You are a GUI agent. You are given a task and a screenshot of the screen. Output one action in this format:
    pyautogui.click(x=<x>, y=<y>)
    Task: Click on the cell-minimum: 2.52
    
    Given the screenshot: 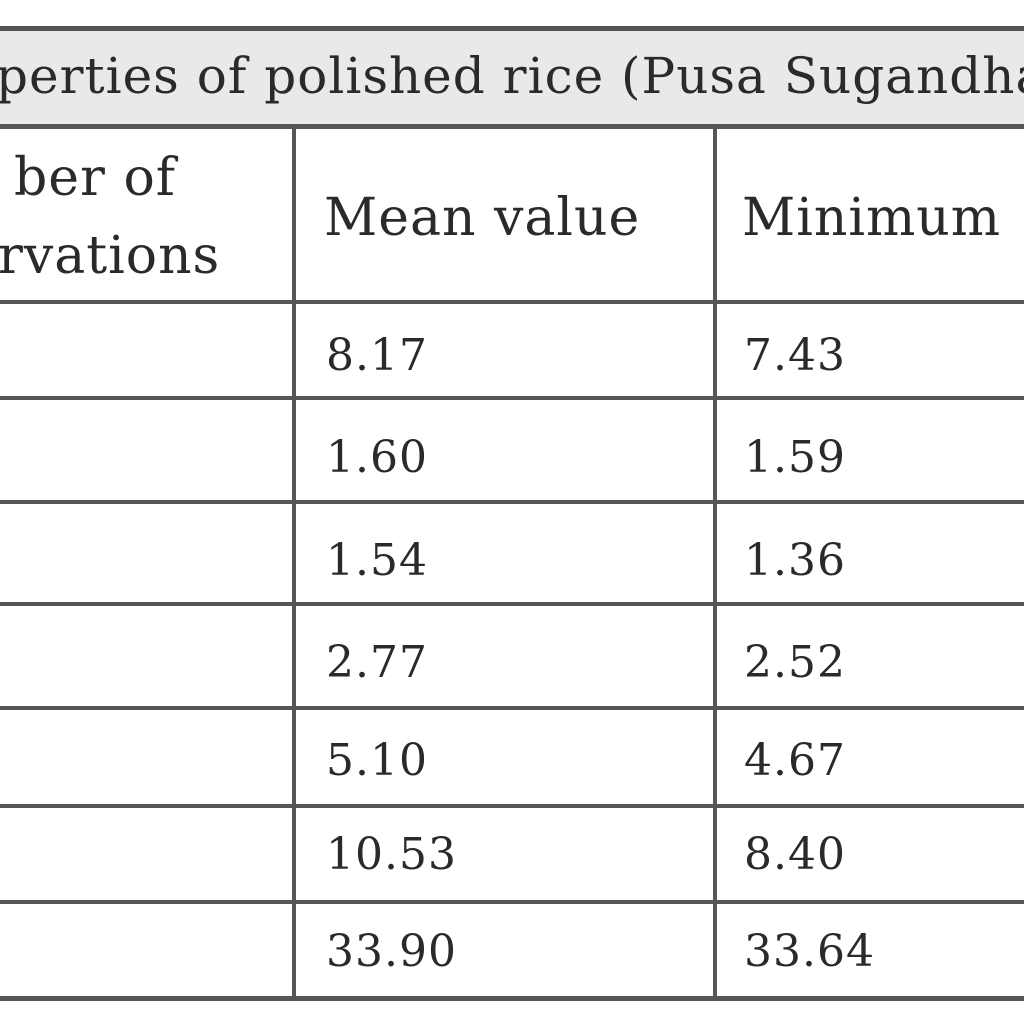 What is the action you would take?
    pyautogui.click(x=795, y=662)
    